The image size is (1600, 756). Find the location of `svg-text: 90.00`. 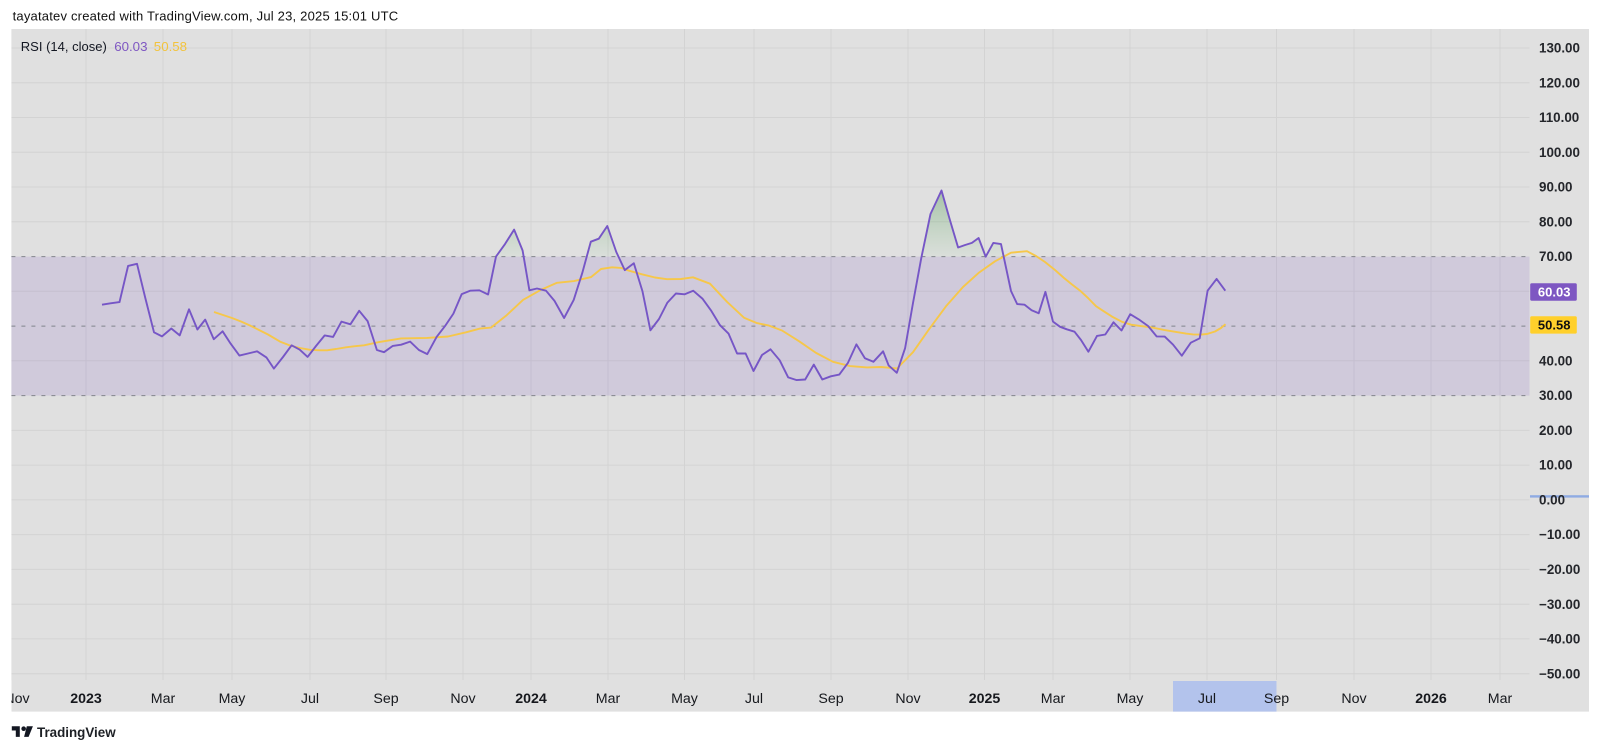

svg-text: 90.00 is located at coordinates (1556, 187).